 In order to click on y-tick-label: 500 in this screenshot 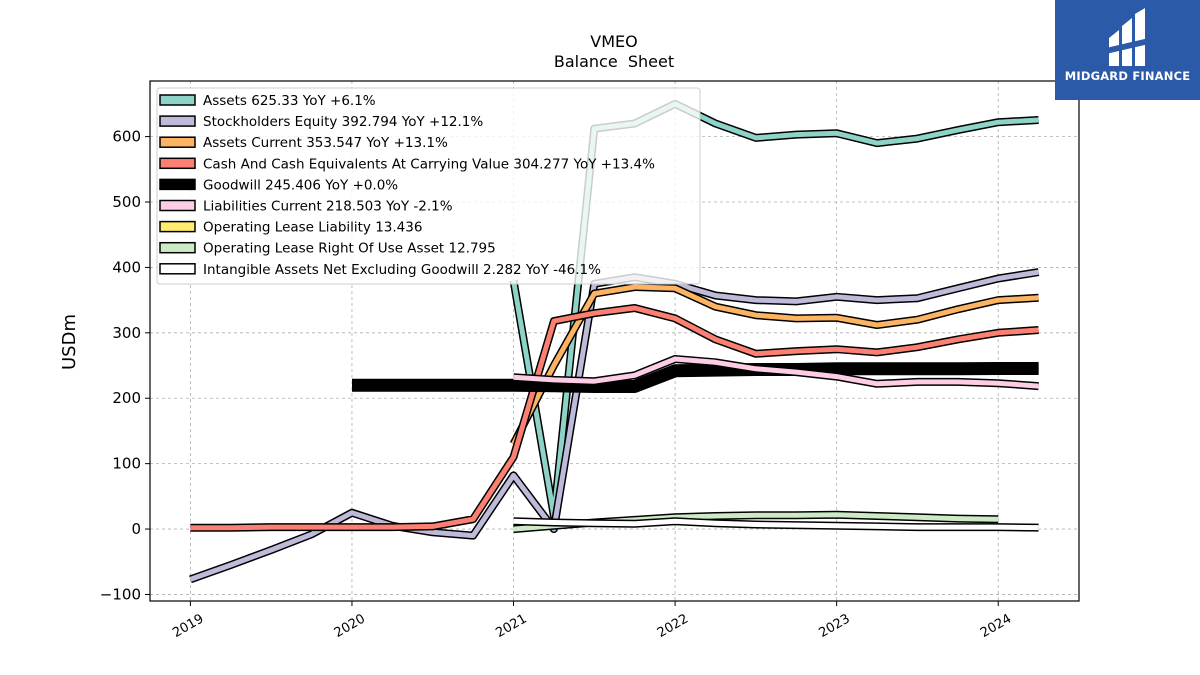, I will do `click(126, 202)`.